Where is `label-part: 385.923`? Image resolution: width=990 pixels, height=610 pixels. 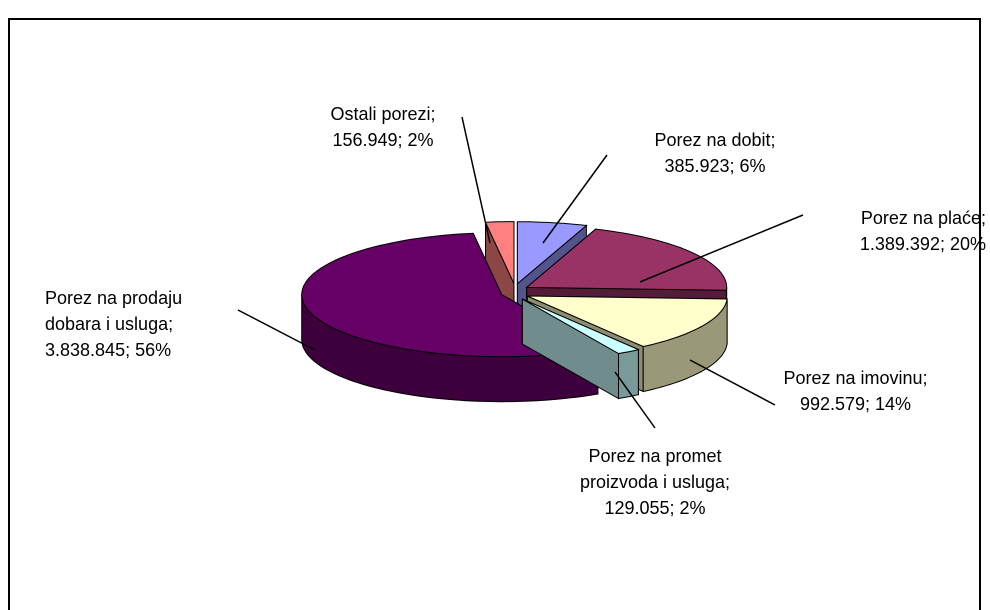 label-part: 385.923 is located at coordinates (697, 166).